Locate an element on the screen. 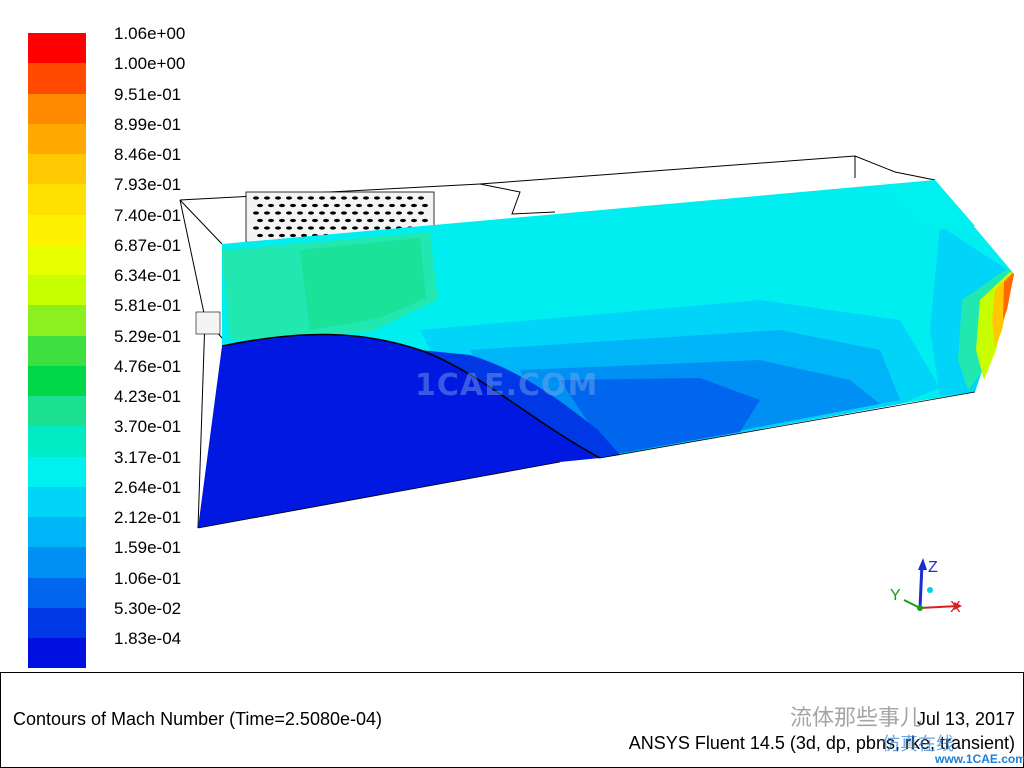  watermark-corner-secondary: 仿真在线 is located at coordinates (918, 744).